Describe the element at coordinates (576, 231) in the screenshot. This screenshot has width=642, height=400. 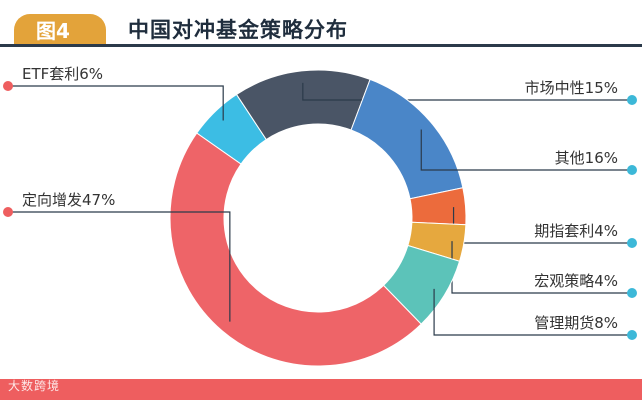
I see `slice-label-4: 期指套利4%` at that location.